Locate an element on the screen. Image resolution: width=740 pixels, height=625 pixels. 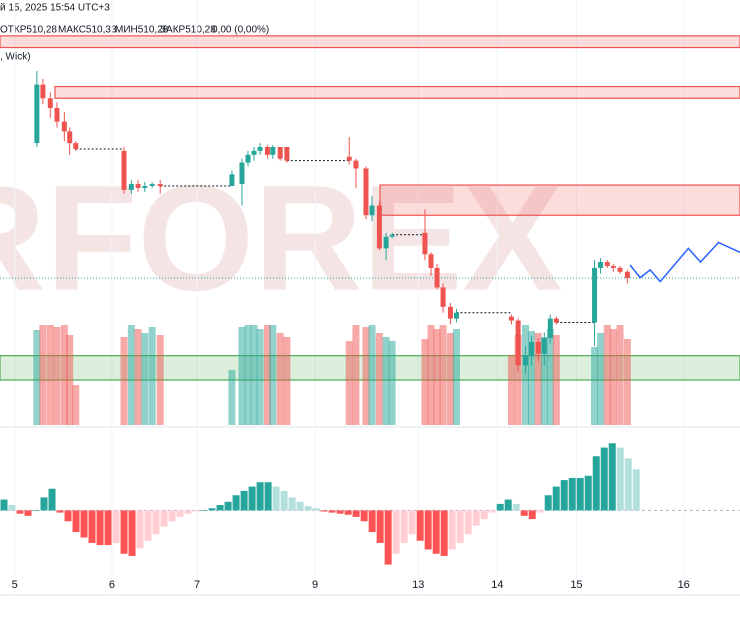
zone is located at coordinates (370, 42).